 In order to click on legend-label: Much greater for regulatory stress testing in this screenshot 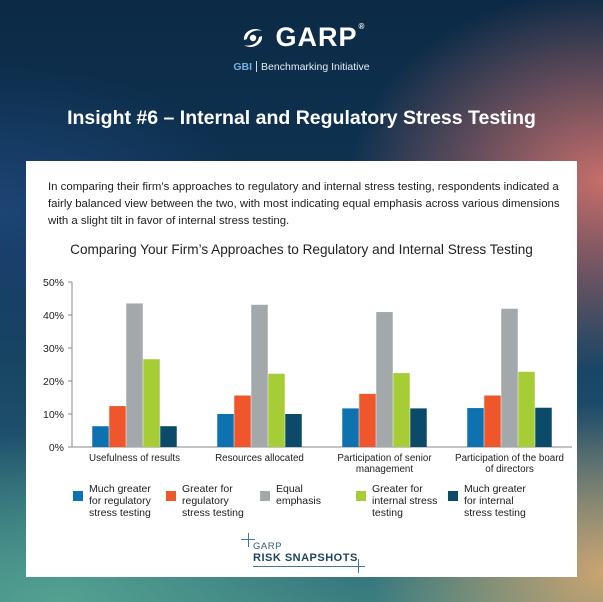, I will do `click(120, 501)`.